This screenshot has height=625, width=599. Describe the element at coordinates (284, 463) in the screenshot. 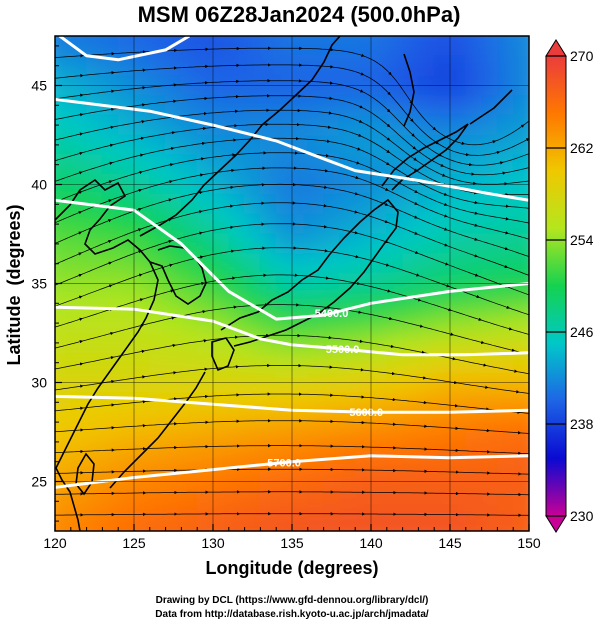

I see `contour-label: 5700.0` at that location.